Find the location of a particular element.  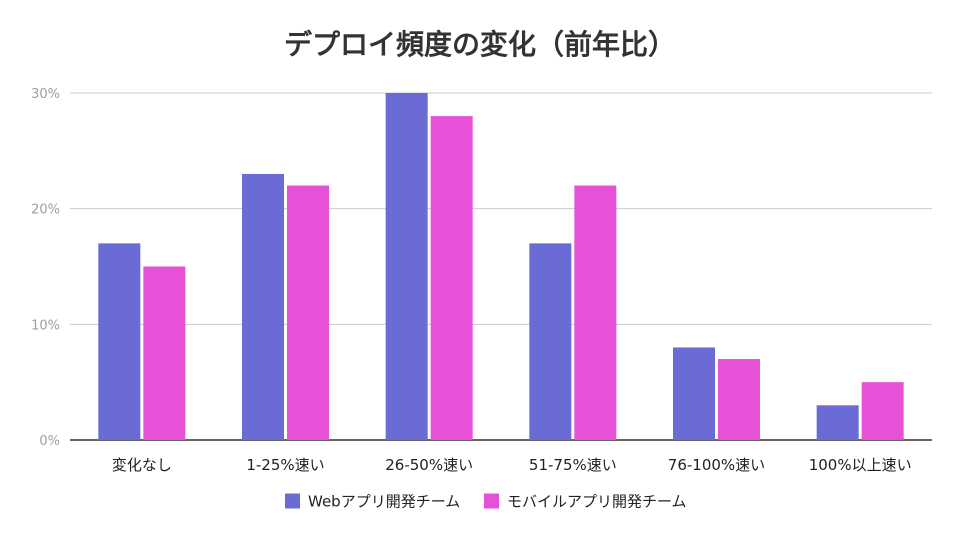

legend-label: モバイルアプリ開発チーム is located at coordinates (597, 502).